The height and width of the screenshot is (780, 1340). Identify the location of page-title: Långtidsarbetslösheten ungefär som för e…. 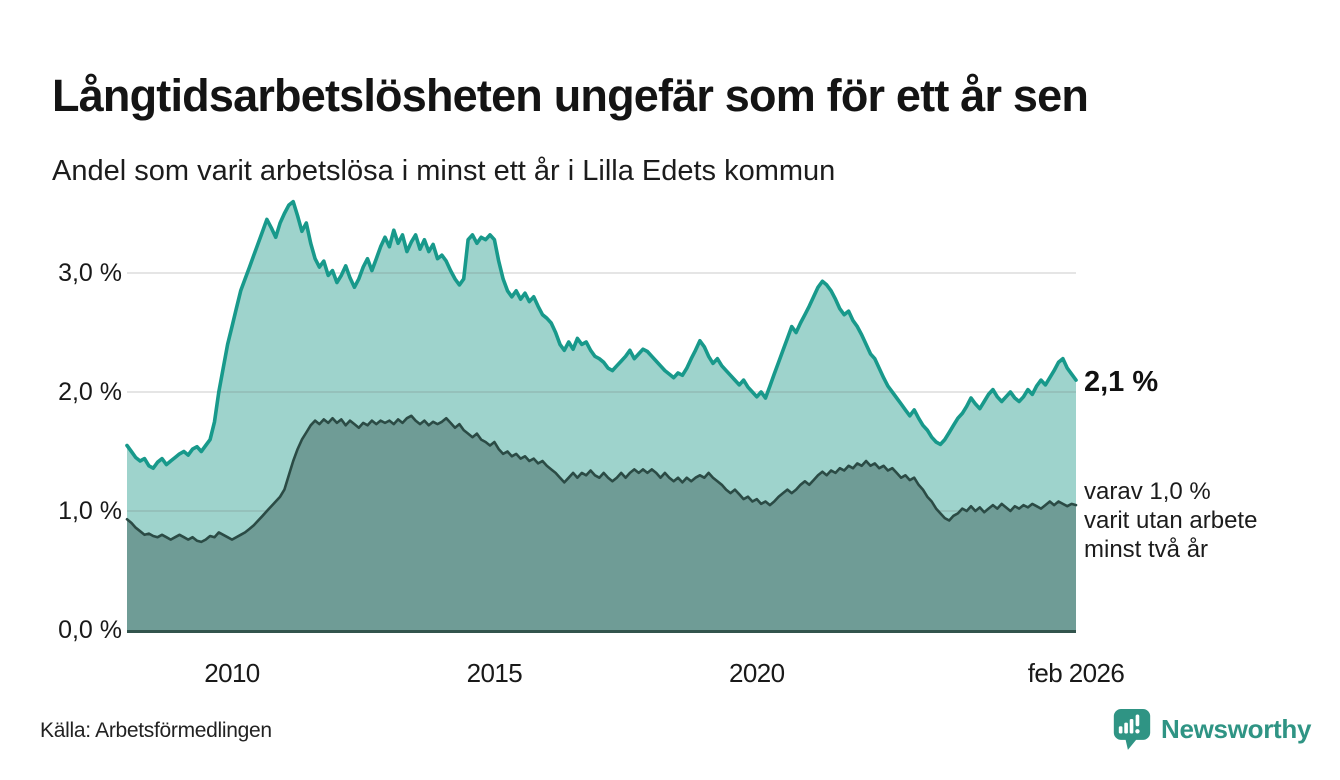
(570, 96).